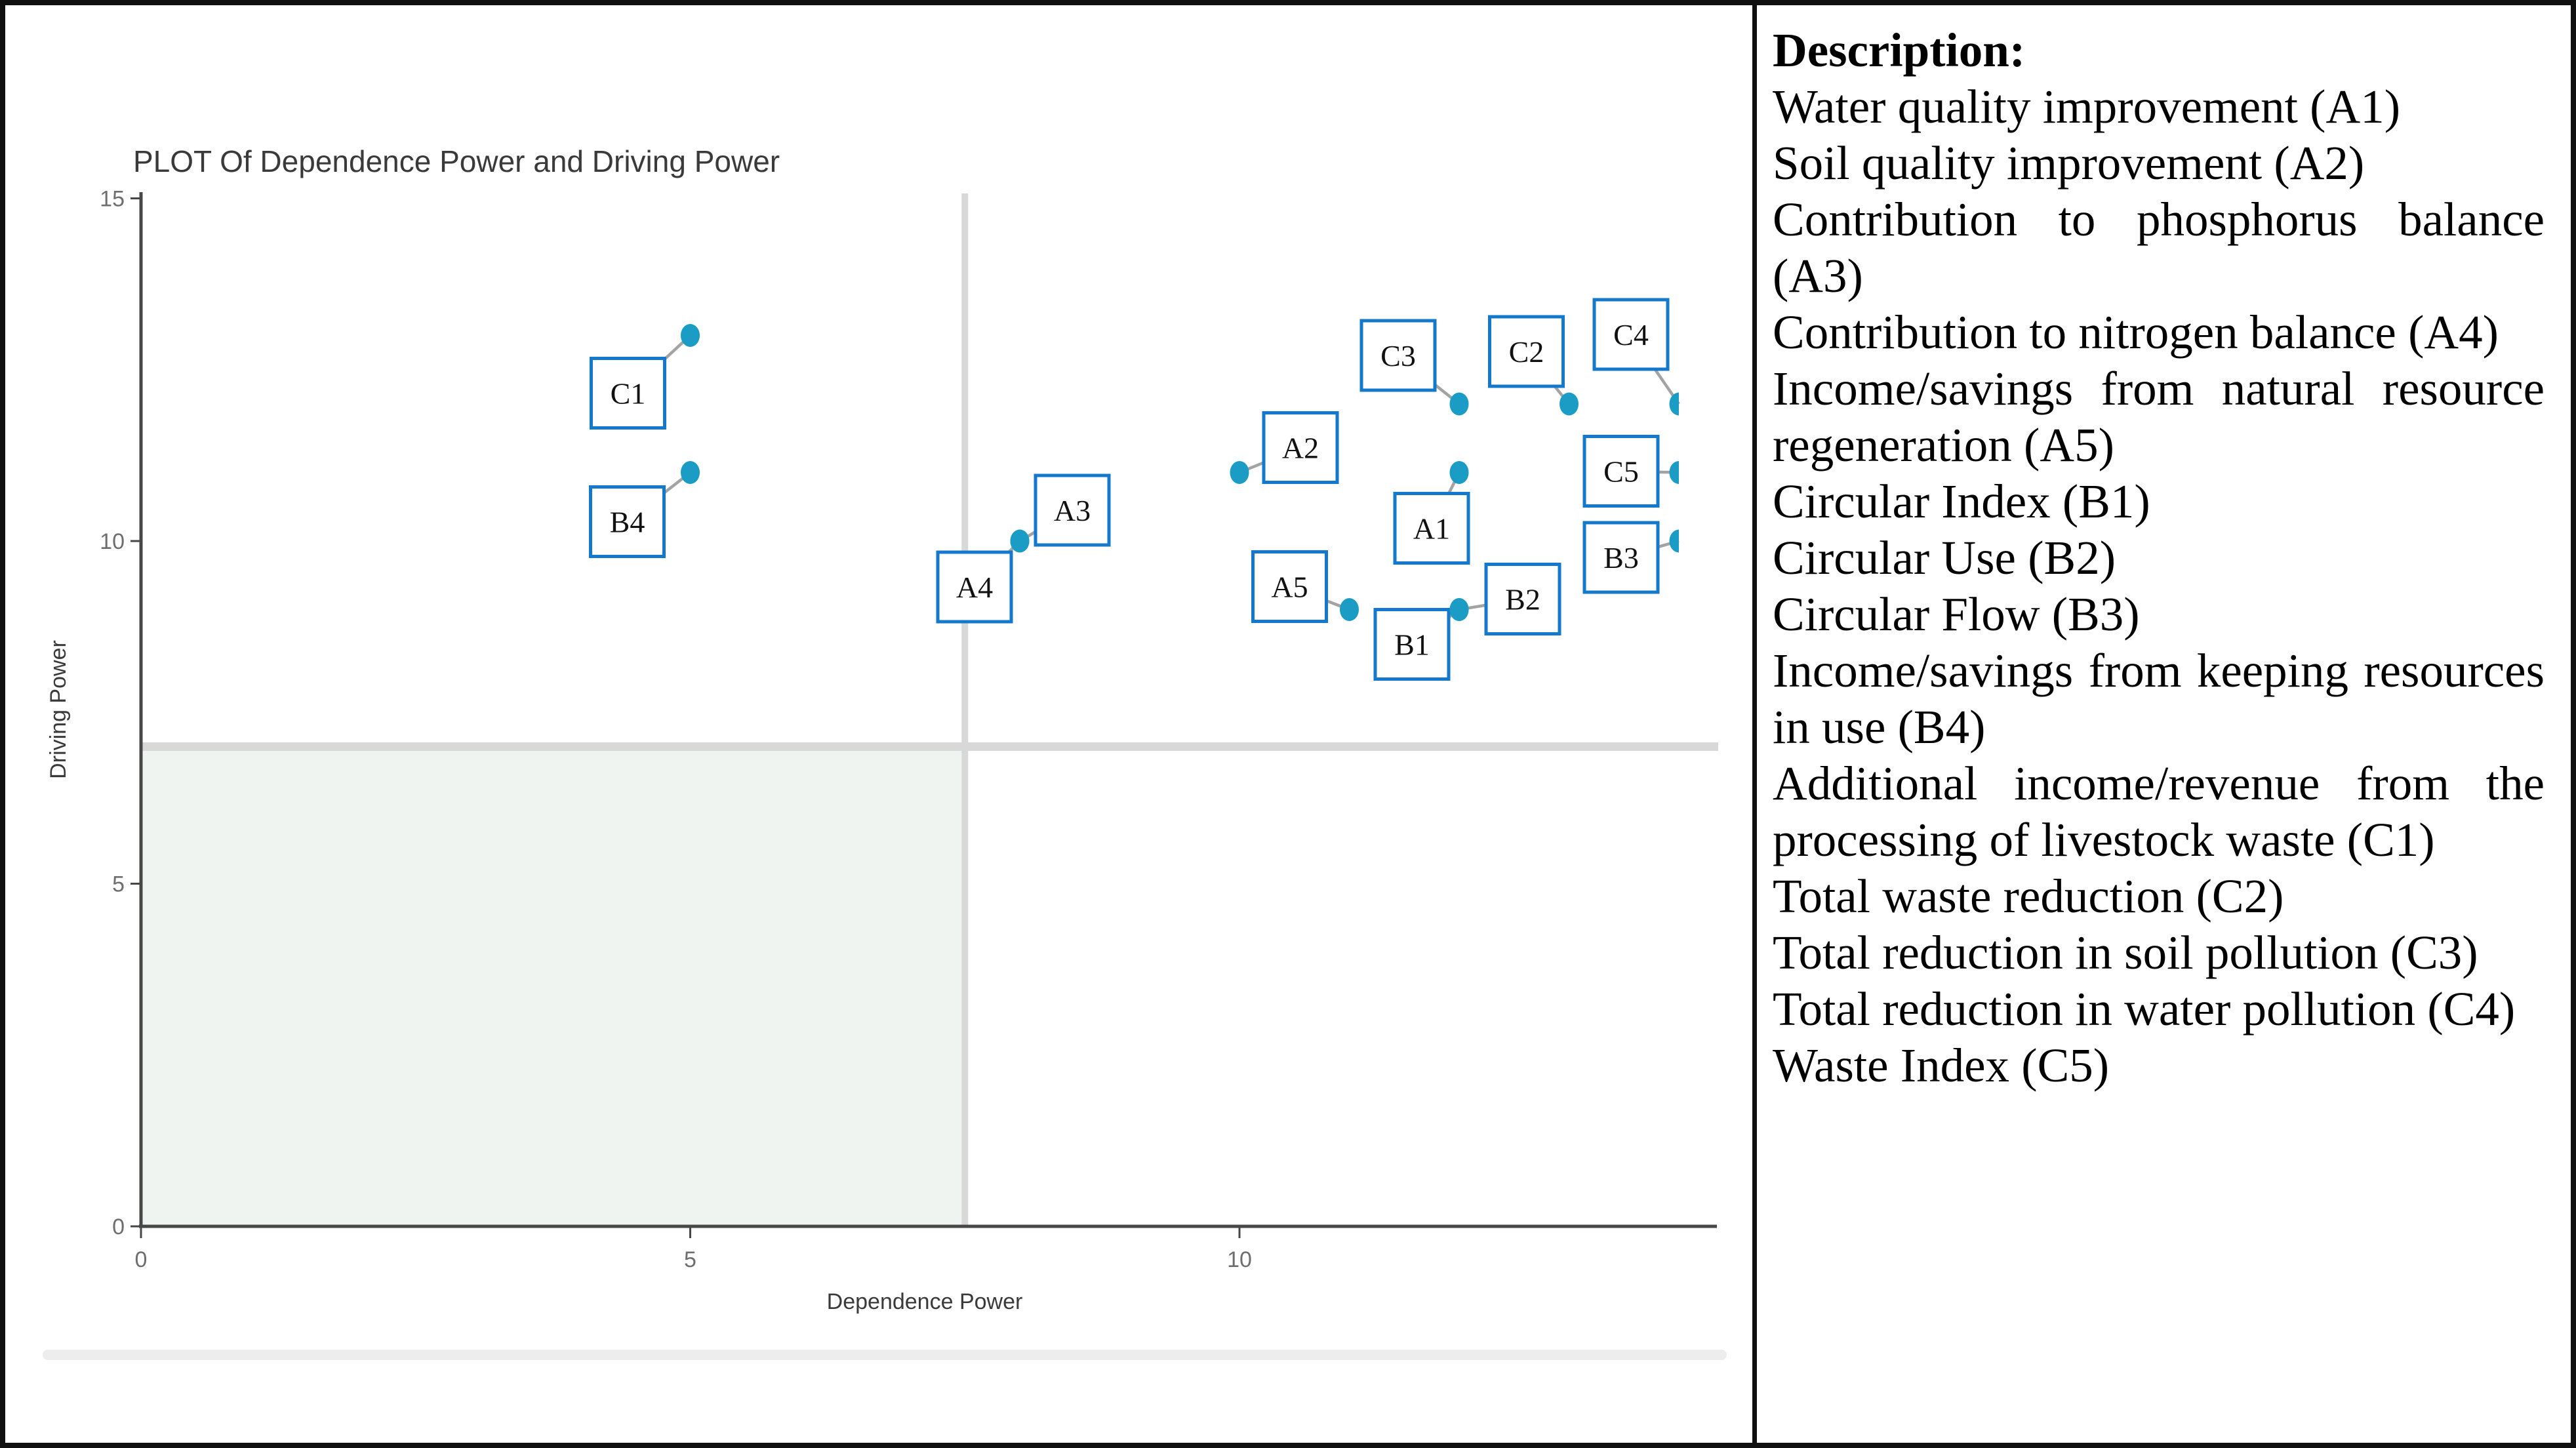 This screenshot has width=2576, height=1448. Describe the element at coordinates (1674, 541) in the screenshot. I see `data-point-B3` at that location.